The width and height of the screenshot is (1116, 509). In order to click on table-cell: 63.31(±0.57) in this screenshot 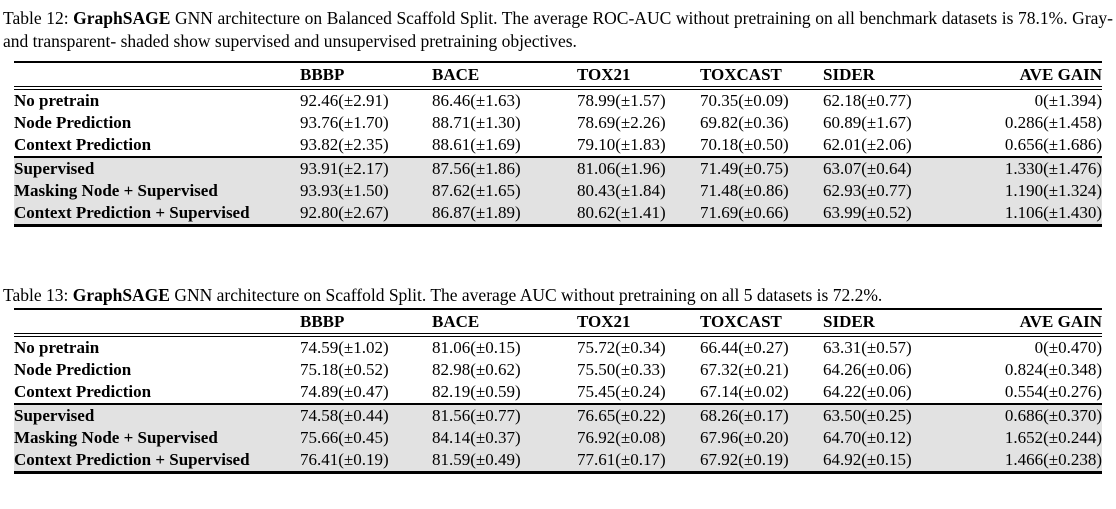, I will do `click(867, 347)`.